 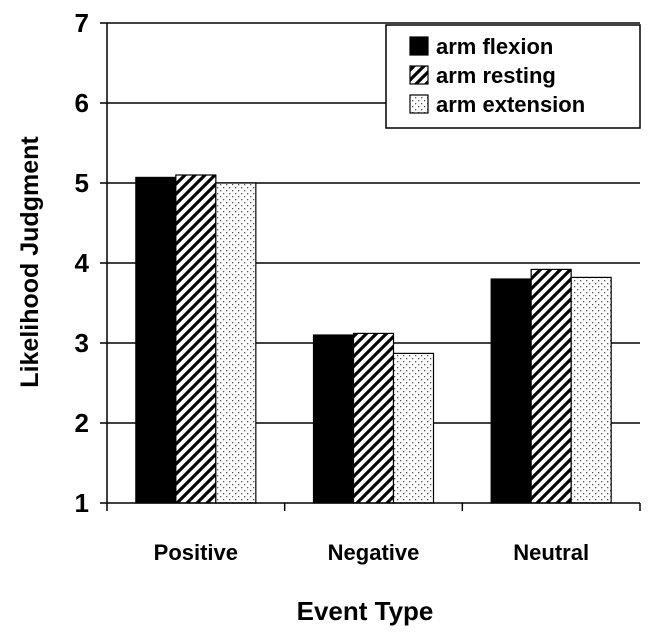 I want to click on x-tick-label: Neutral, so click(x=551, y=552).